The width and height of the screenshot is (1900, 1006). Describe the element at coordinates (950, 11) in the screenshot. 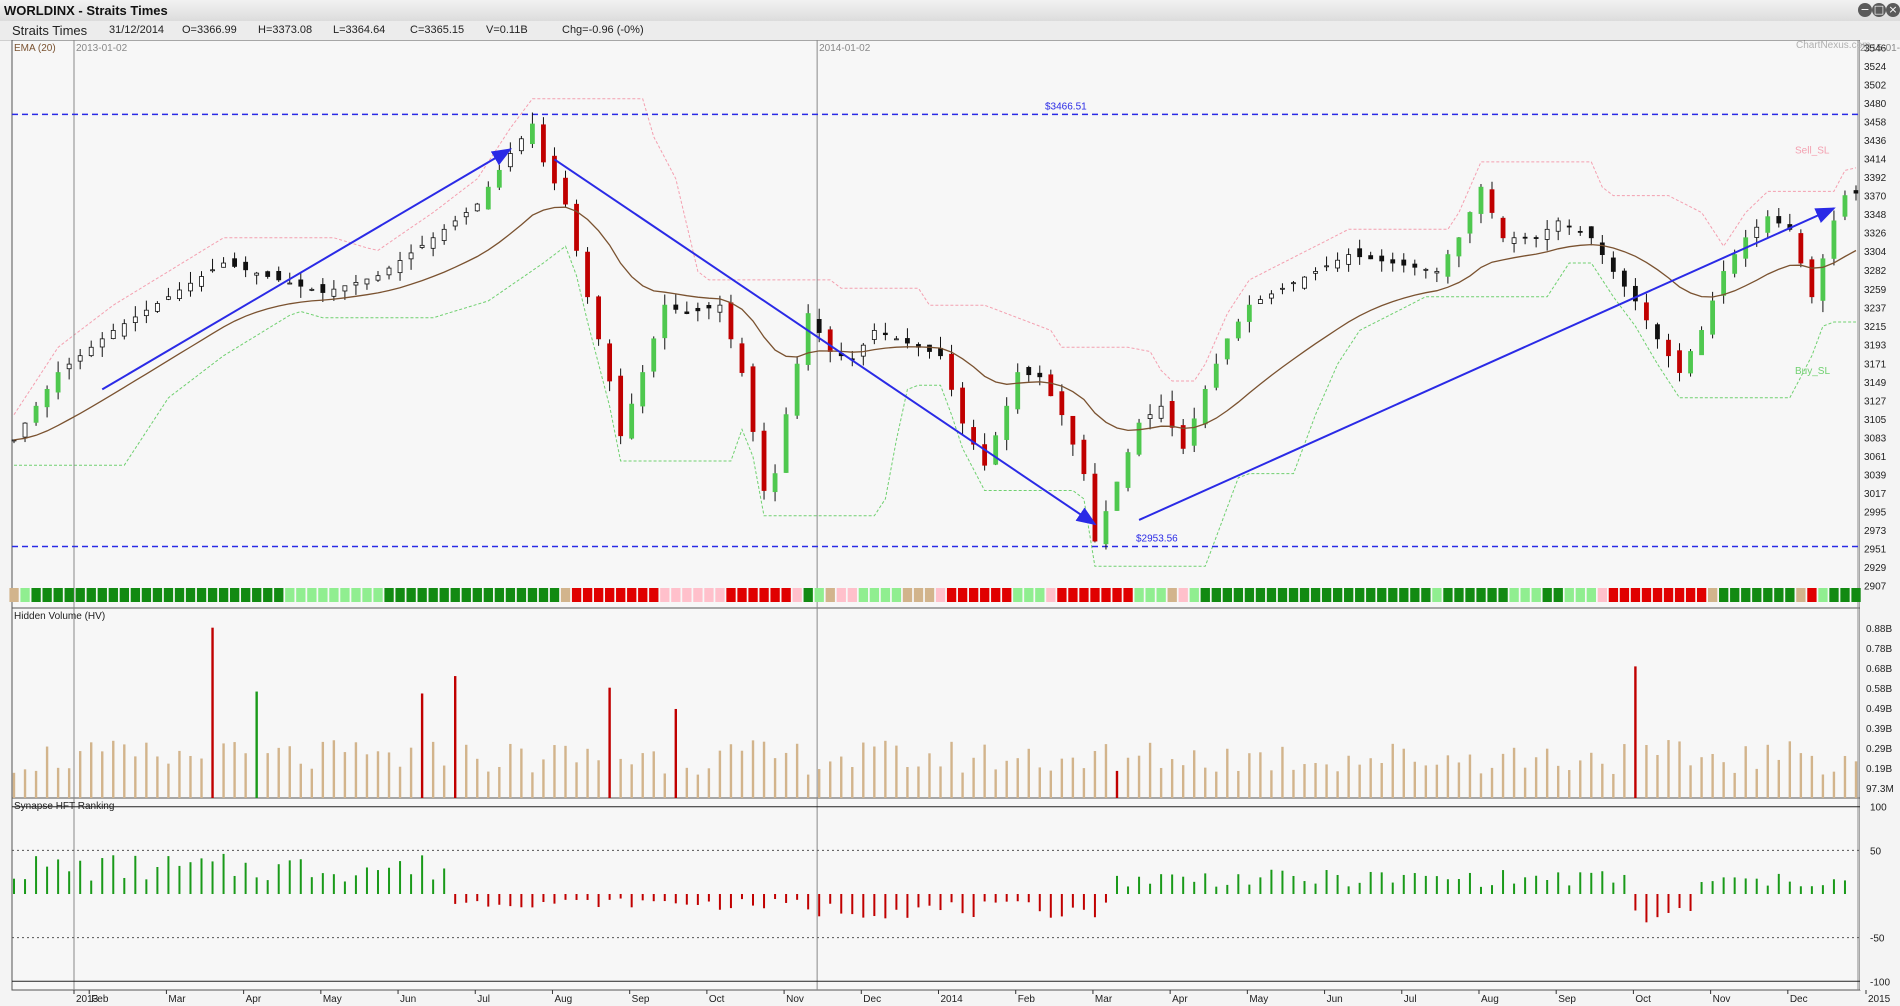

I see `title-bar: WORLDINX - Straits Times − □ ×` at that location.